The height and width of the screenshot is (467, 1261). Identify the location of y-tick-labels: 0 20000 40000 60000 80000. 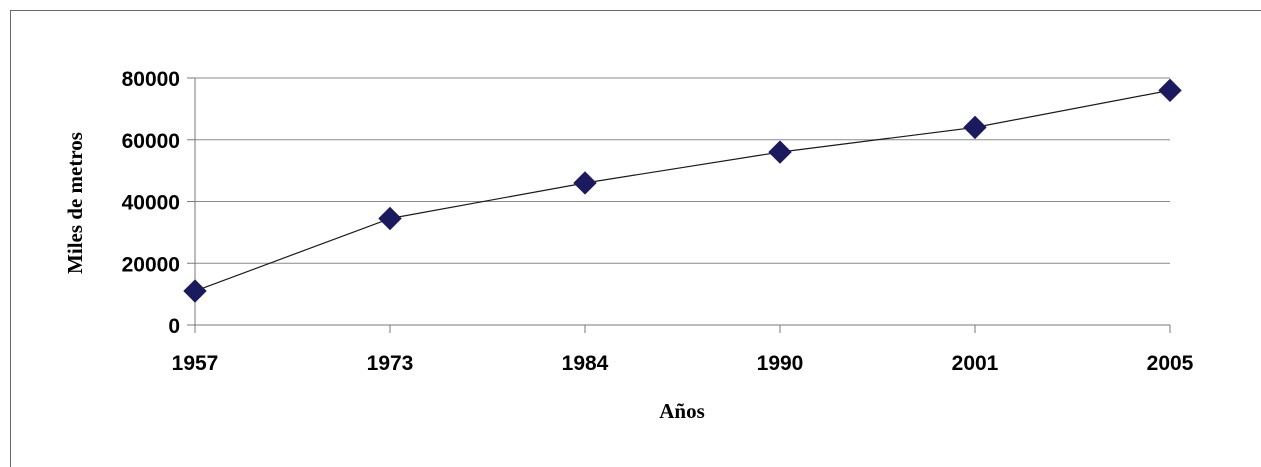
(151, 203).